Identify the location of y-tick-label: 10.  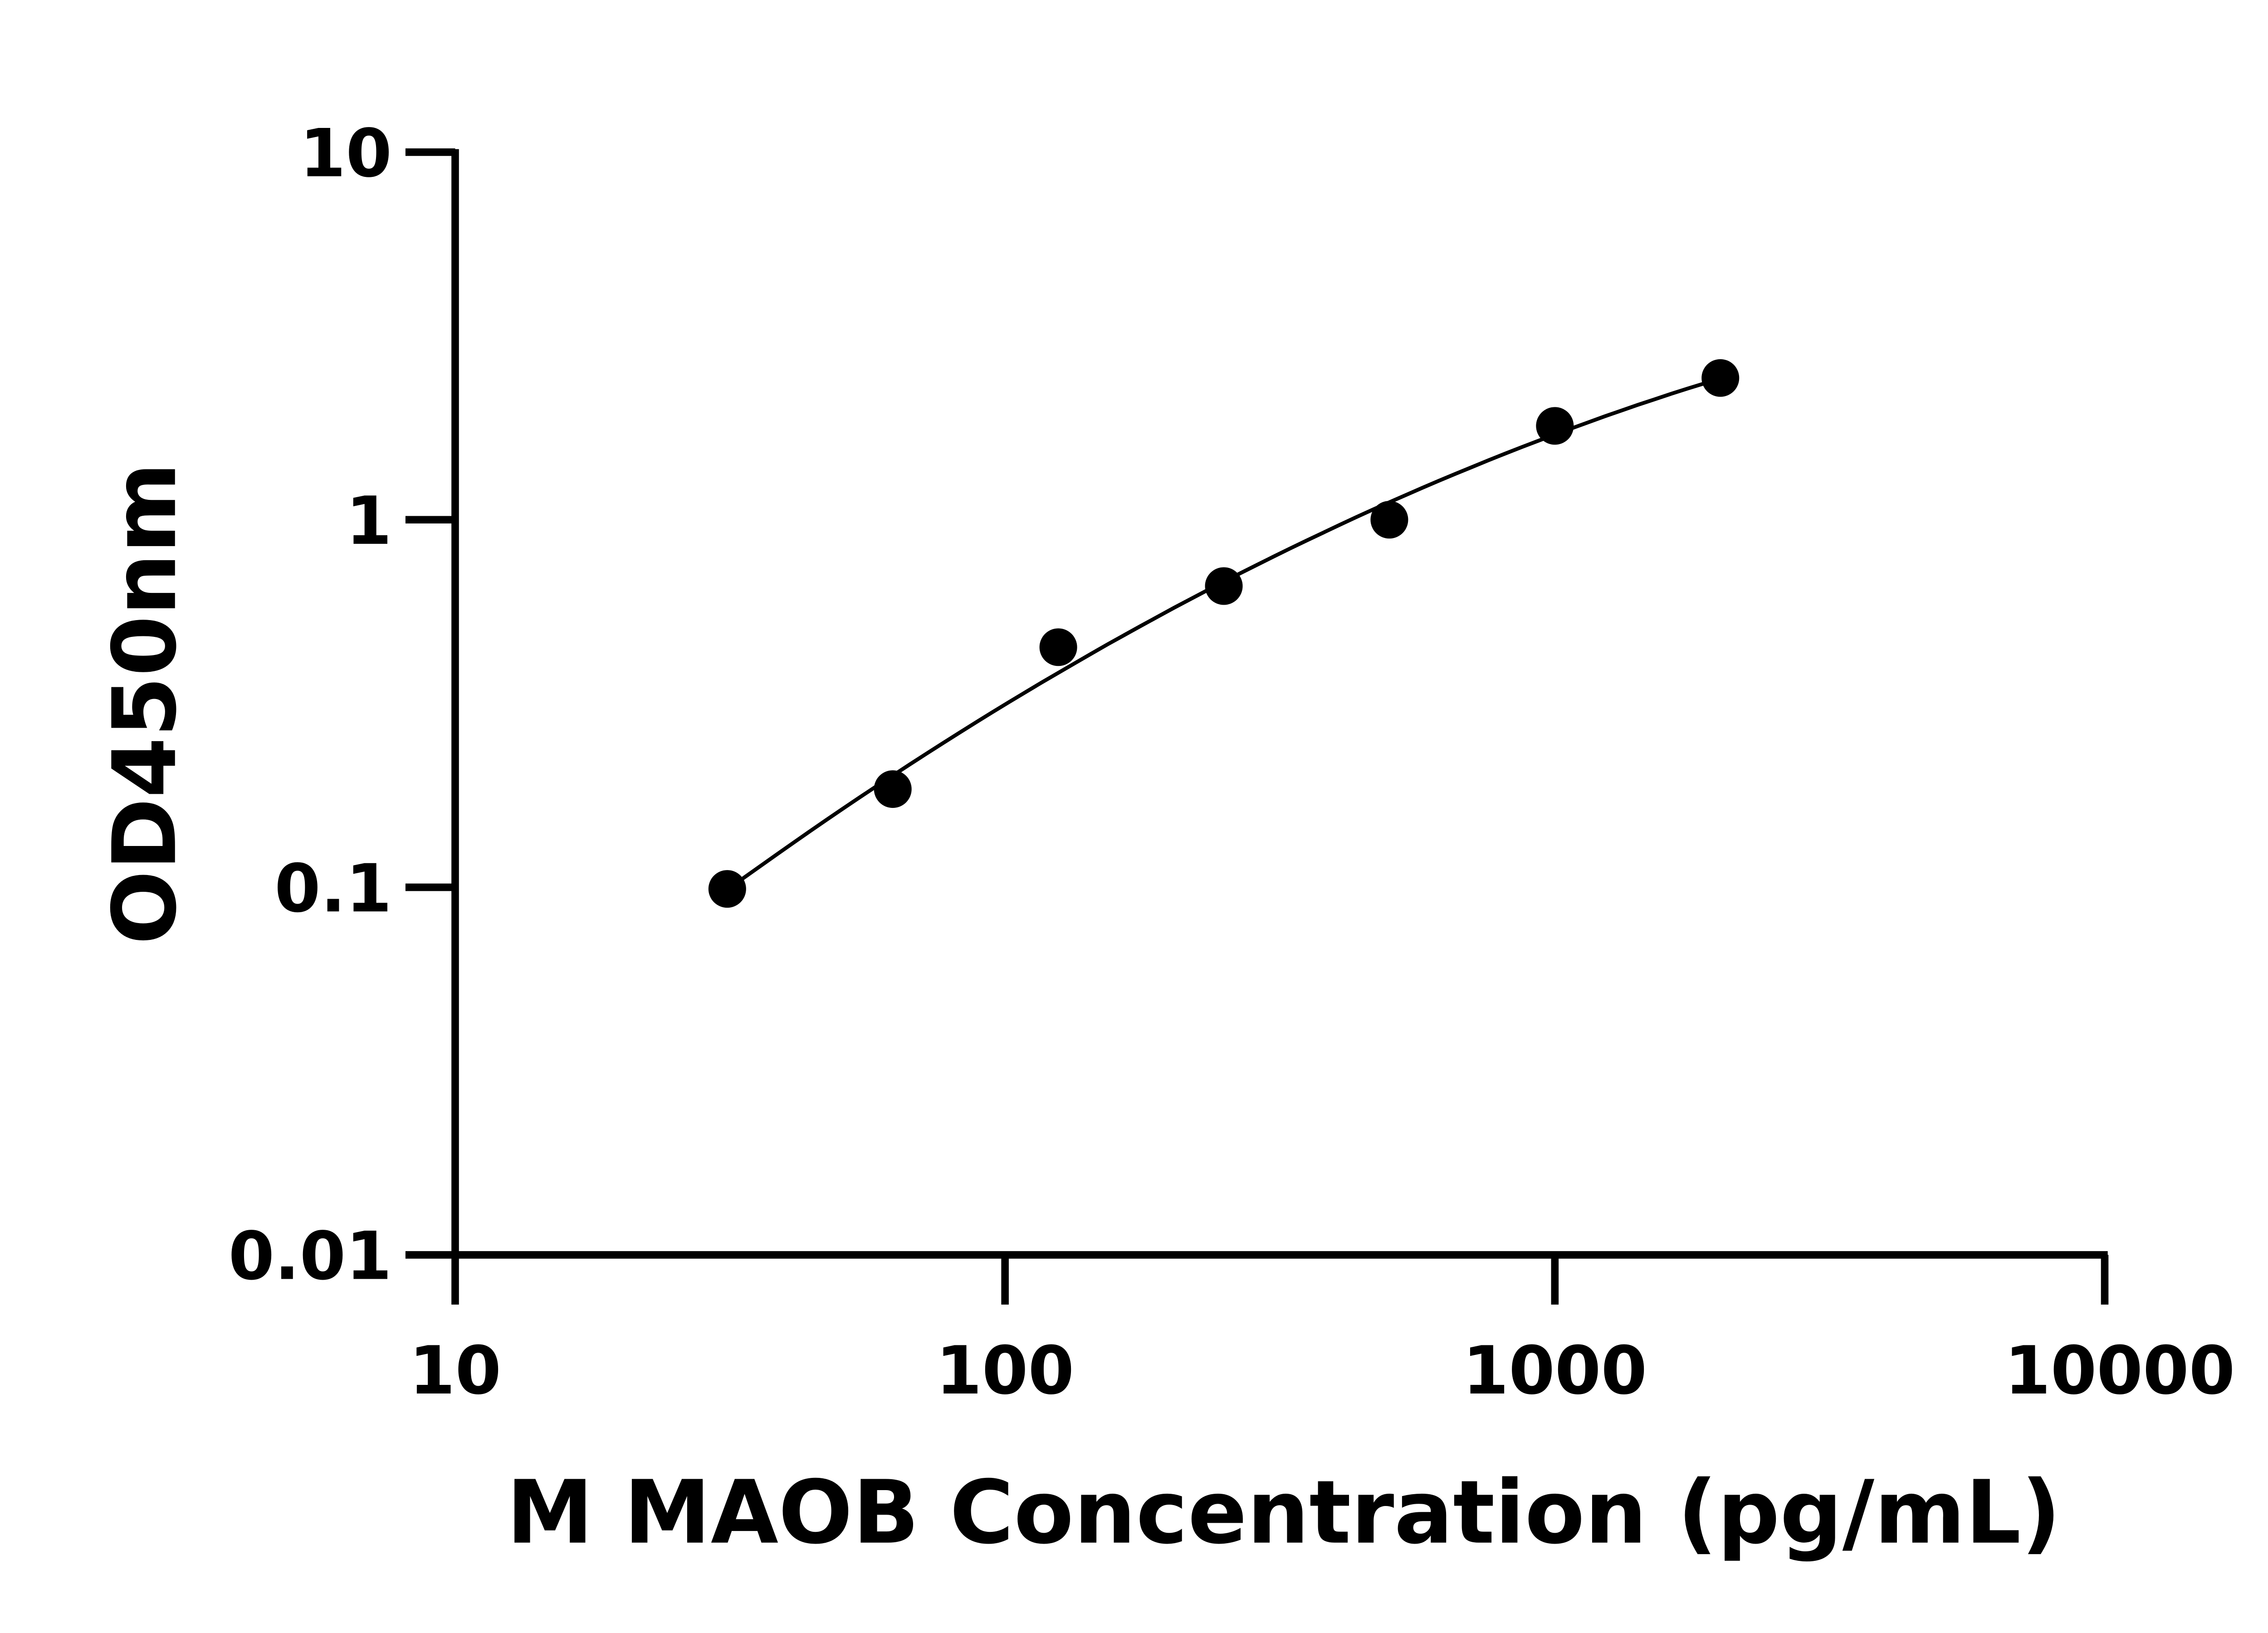
(346, 153).